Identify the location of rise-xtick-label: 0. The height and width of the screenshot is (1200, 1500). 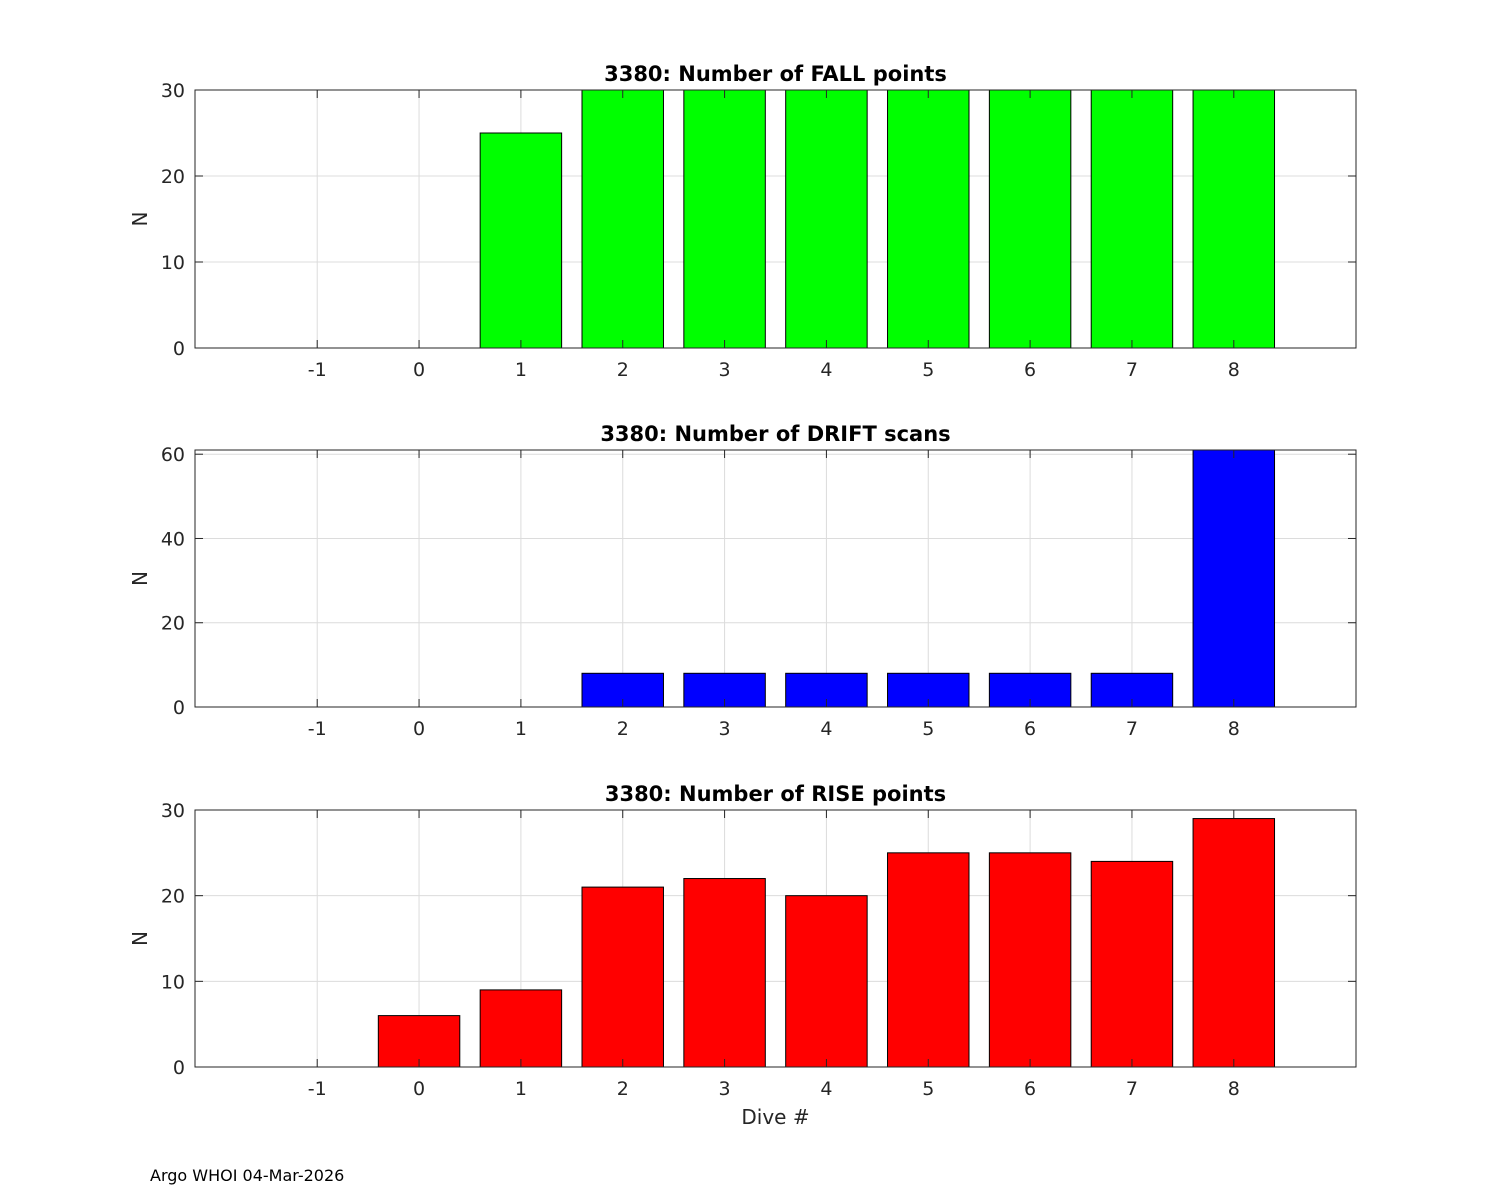
(419, 1089).